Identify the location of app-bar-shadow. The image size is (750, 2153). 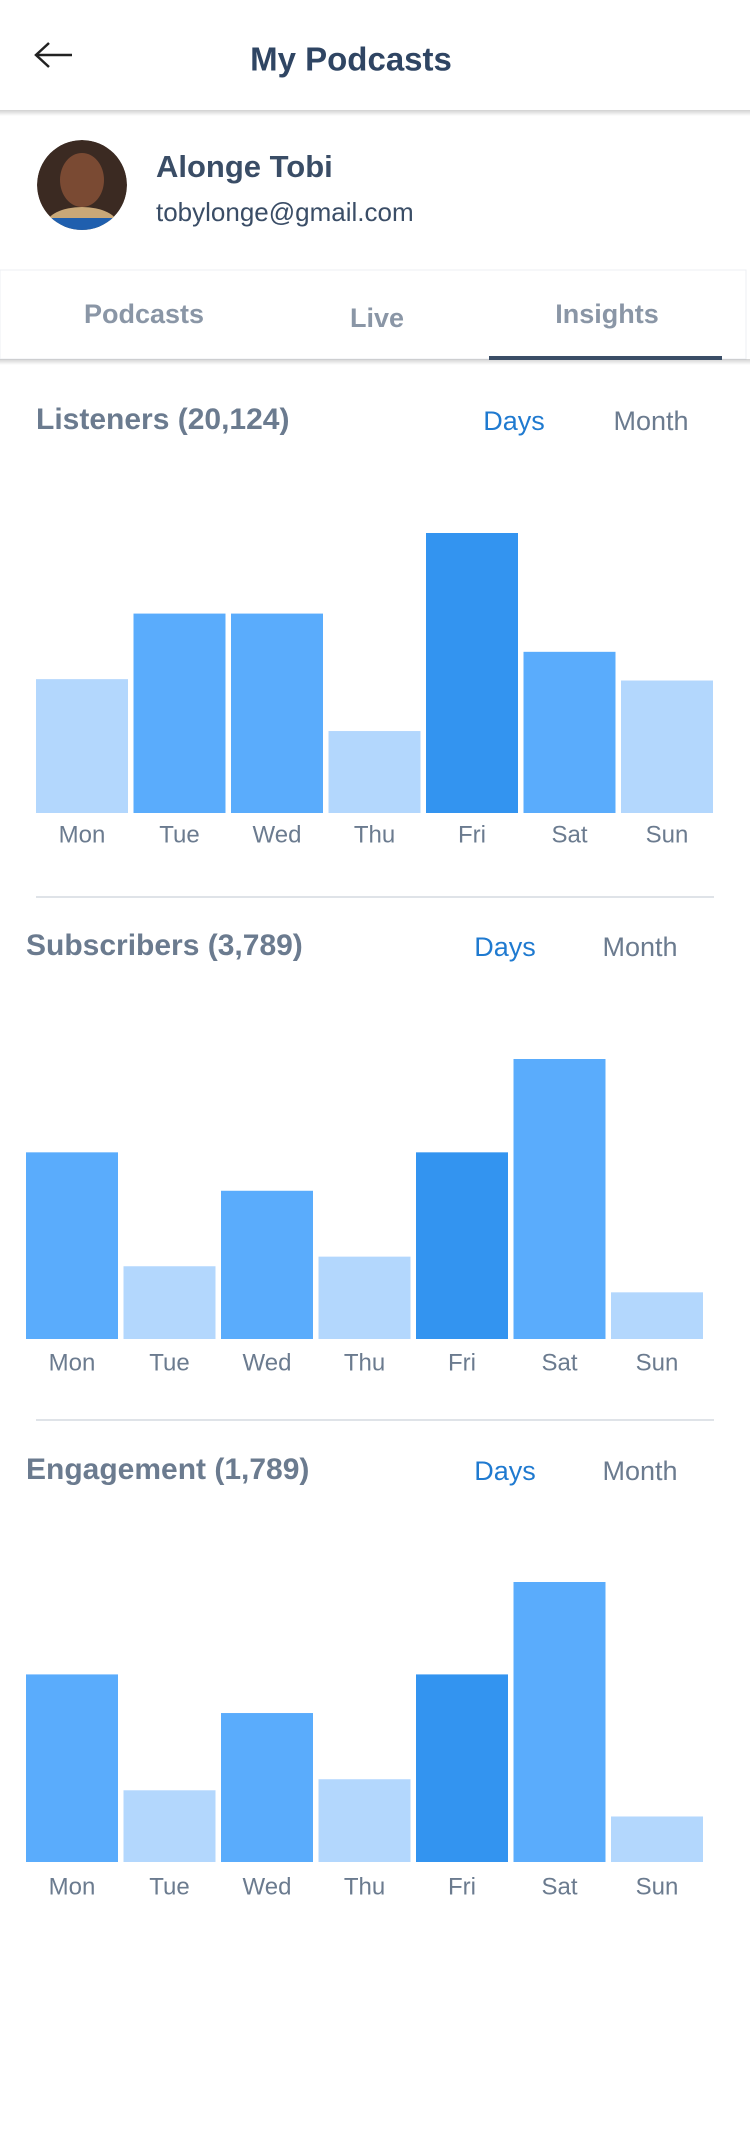
(375, 113).